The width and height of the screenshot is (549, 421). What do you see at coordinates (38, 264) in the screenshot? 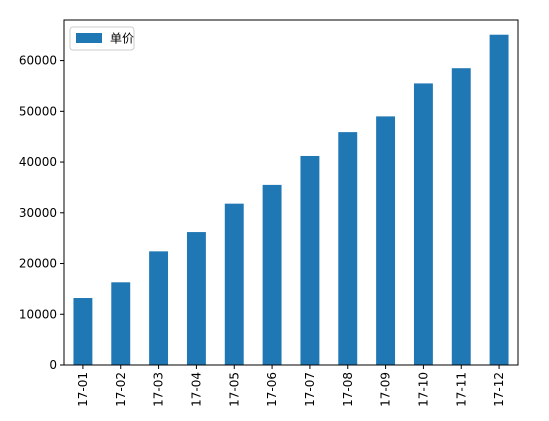
I see `y-tick-label: 20000` at bounding box center [38, 264].